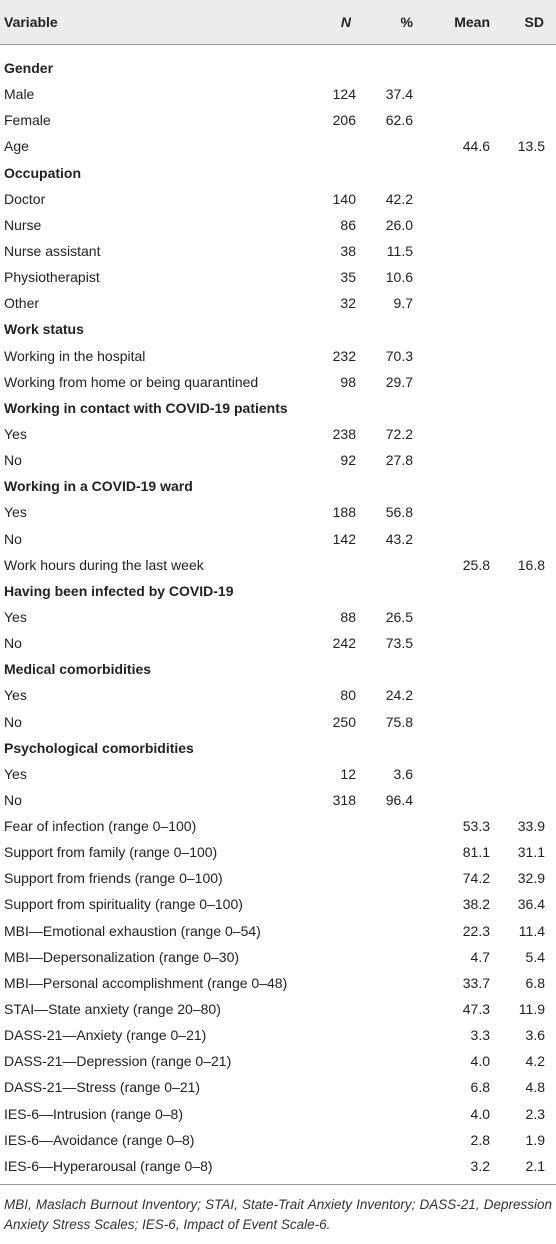 This screenshot has width=556, height=1244. What do you see at coordinates (344, 799) in the screenshot?
I see `cell-value: 318` at bounding box center [344, 799].